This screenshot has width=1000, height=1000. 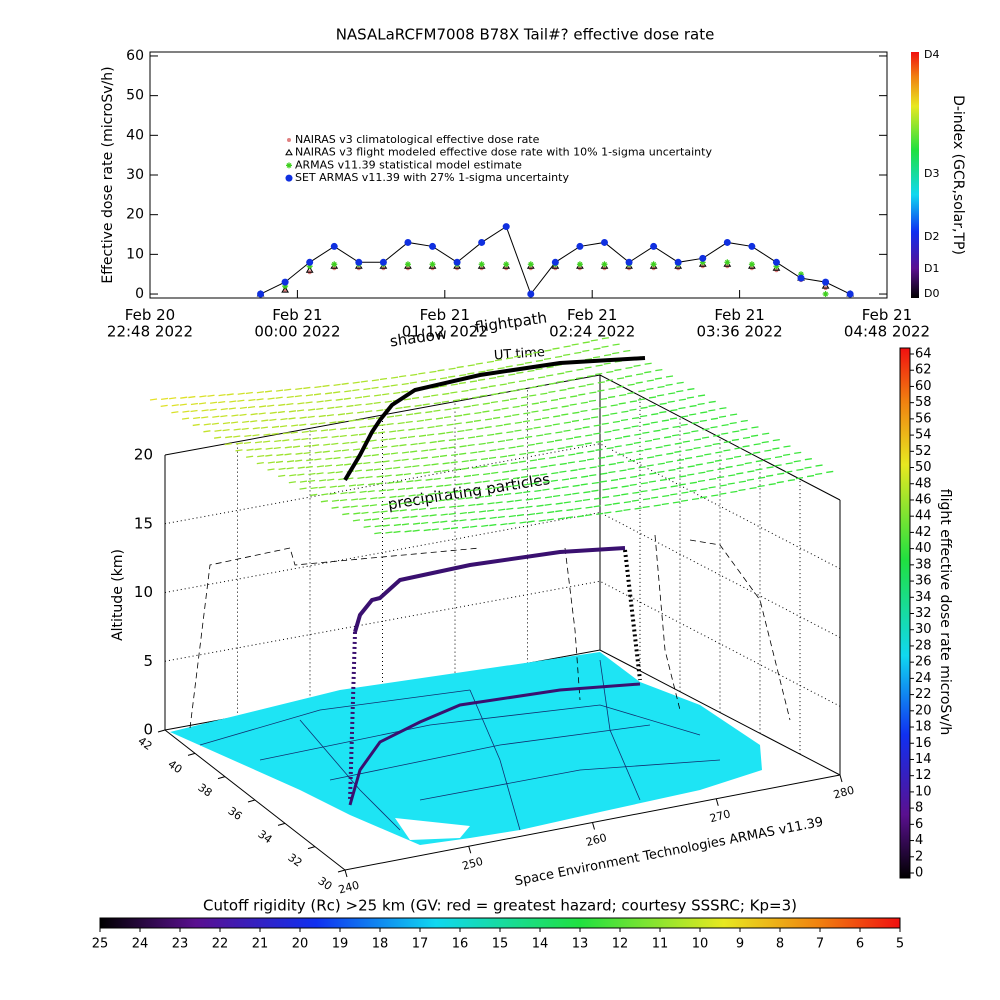 What do you see at coordinates (900, 944) in the screenshot?
I see `cutoff-tick-label: 5` at bounding box center [900, 944].